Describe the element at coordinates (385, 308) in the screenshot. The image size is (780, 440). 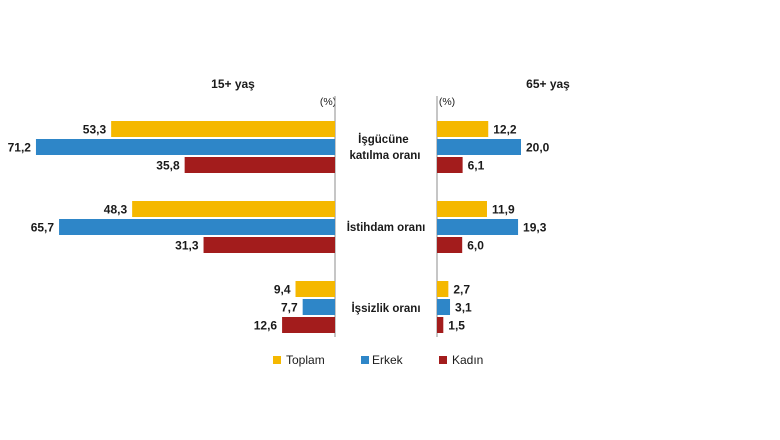
I see `category-label-unemployment: İşsizlik oranı` at that location.